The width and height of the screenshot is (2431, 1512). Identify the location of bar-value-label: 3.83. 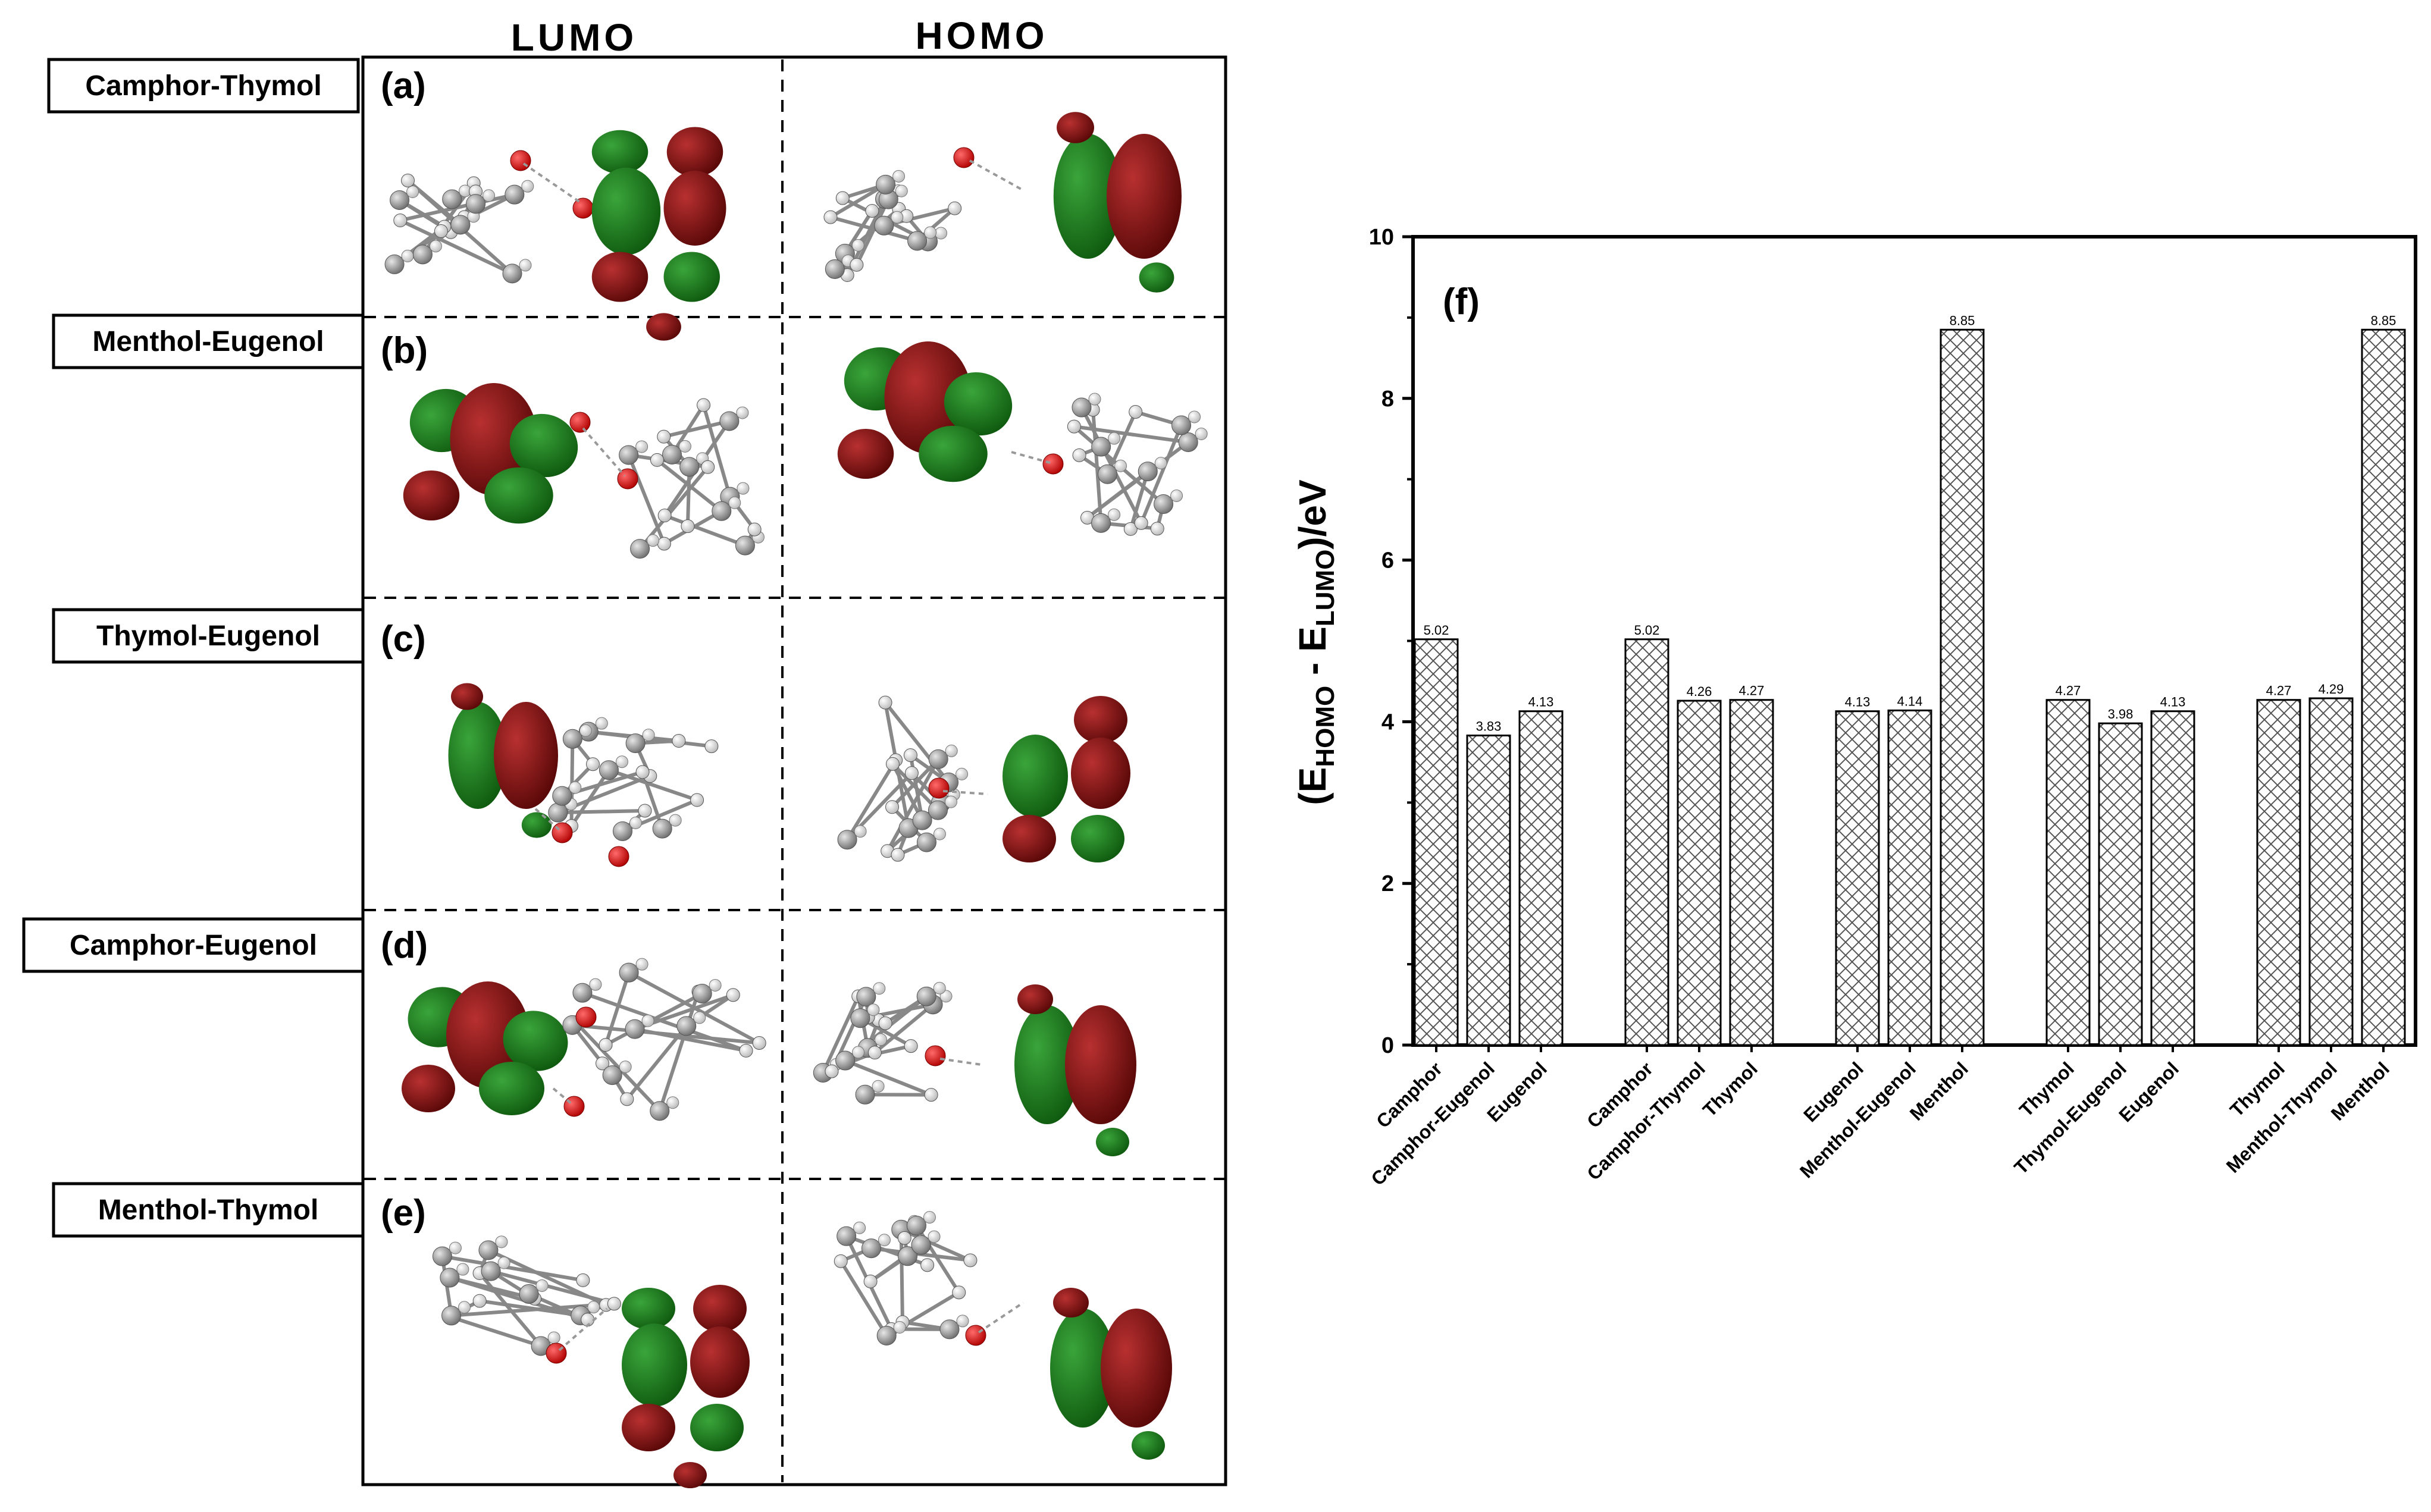
(1489, 727).